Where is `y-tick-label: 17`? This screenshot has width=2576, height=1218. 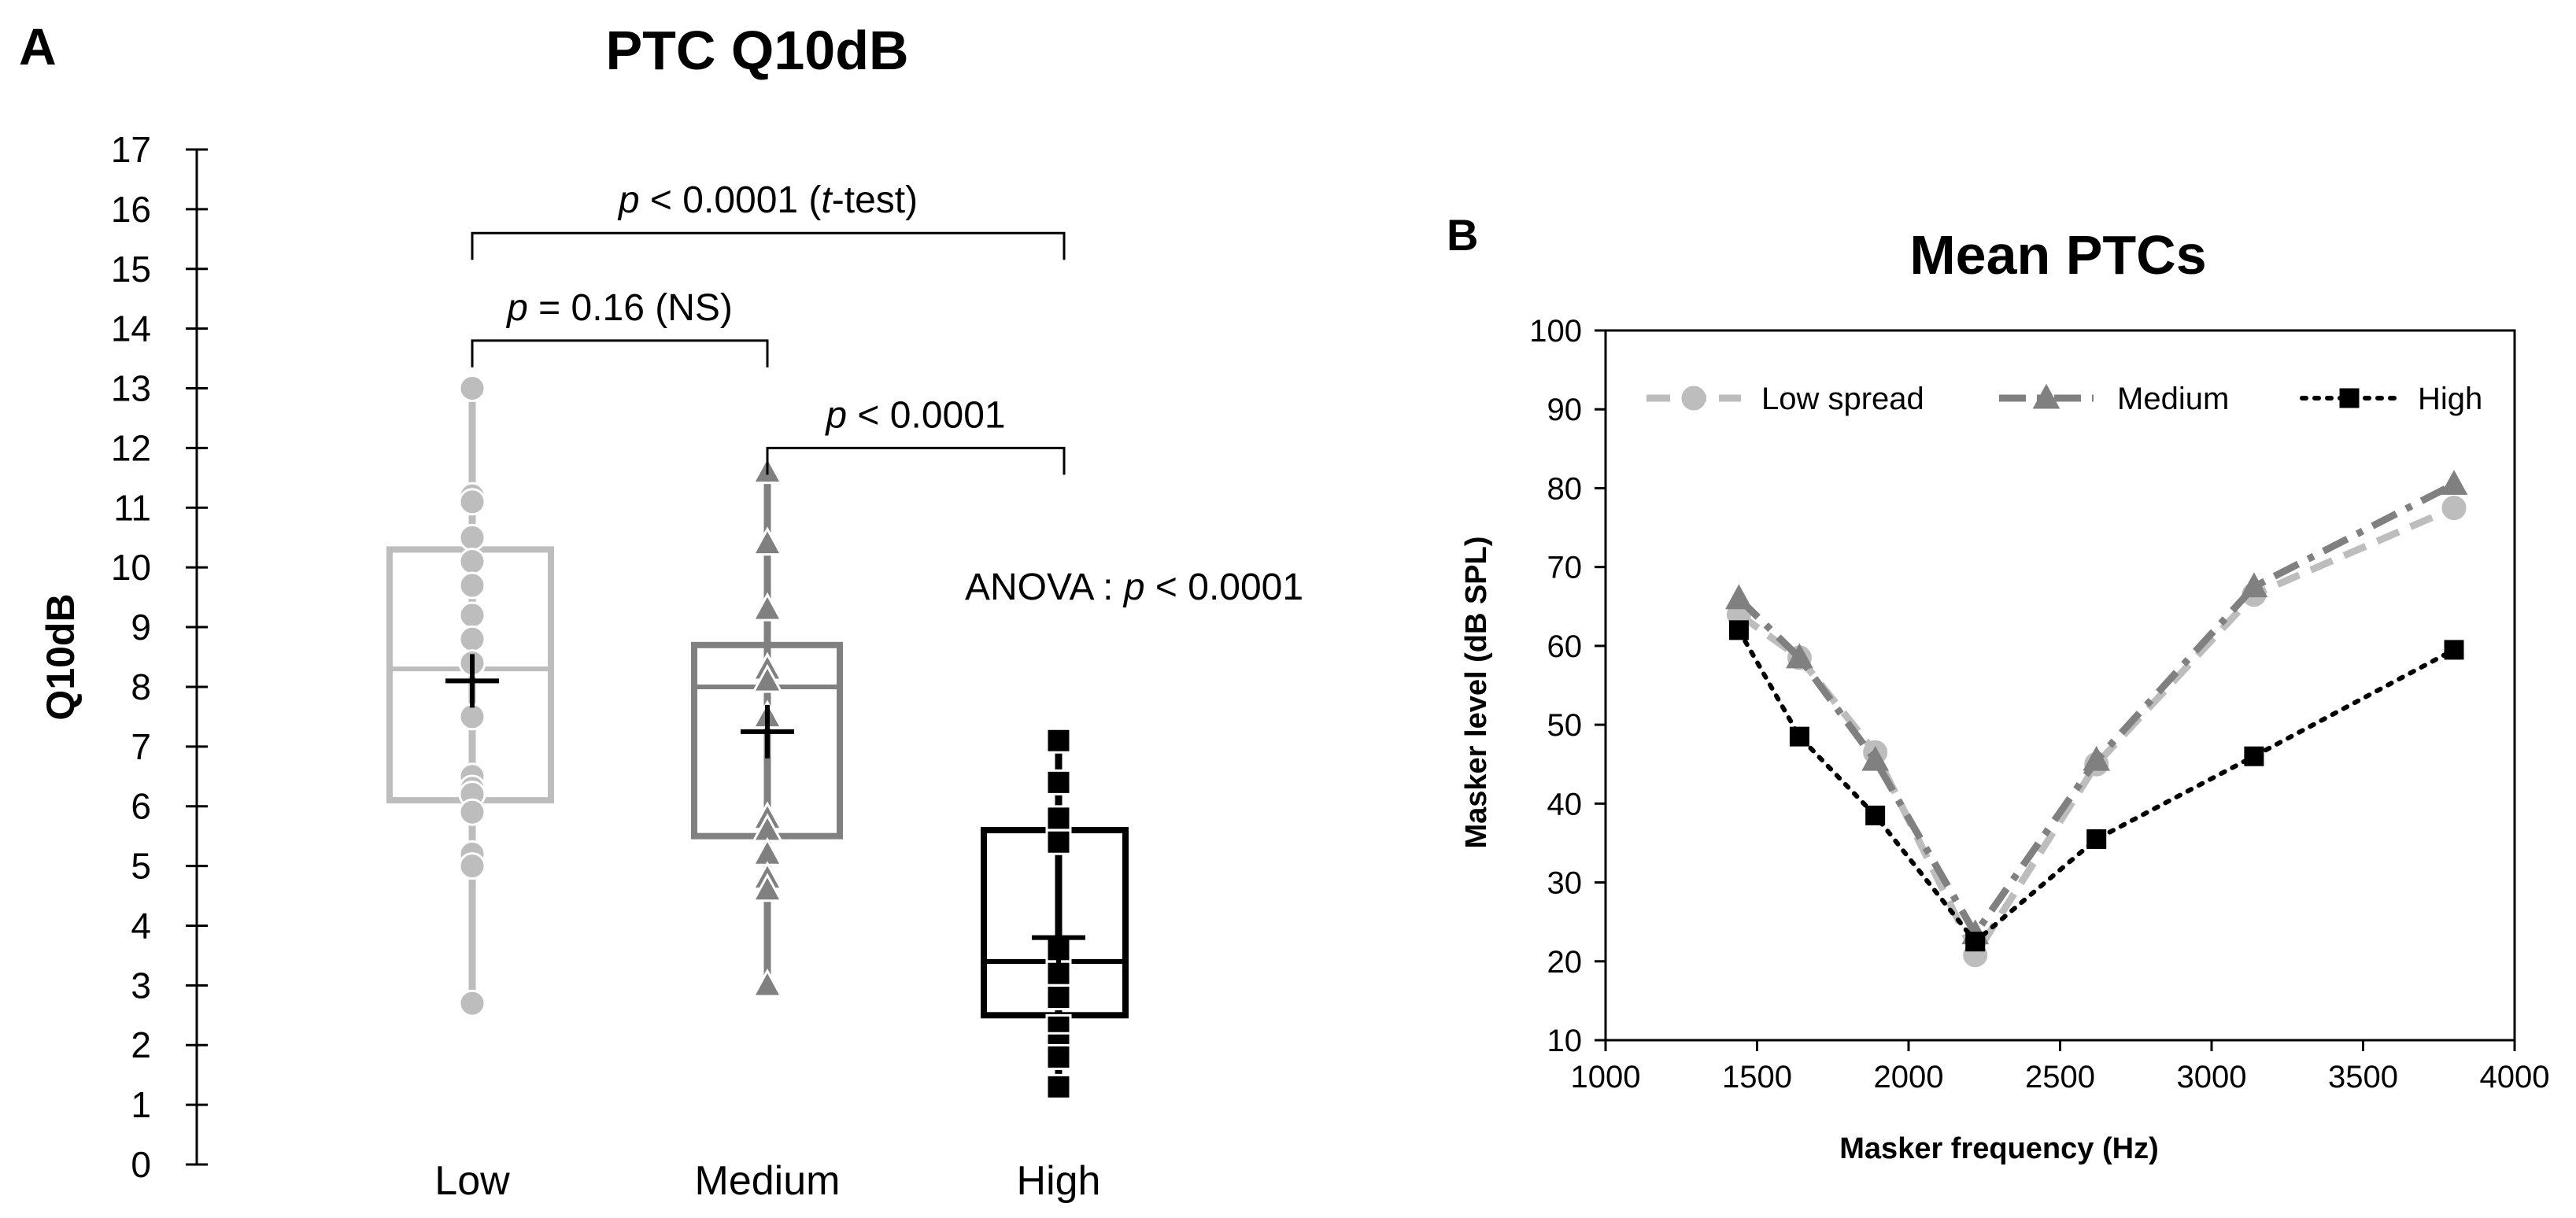
y-tick-label: 17 is located at coordinates (131, 149).